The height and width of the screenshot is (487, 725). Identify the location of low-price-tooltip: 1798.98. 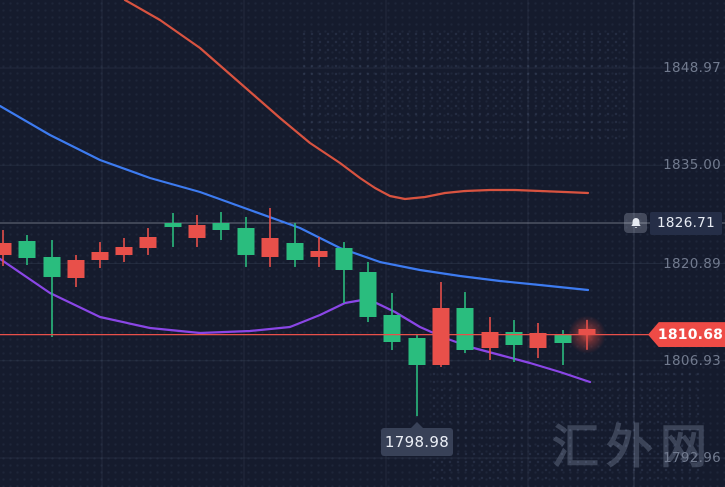
(417, 439).